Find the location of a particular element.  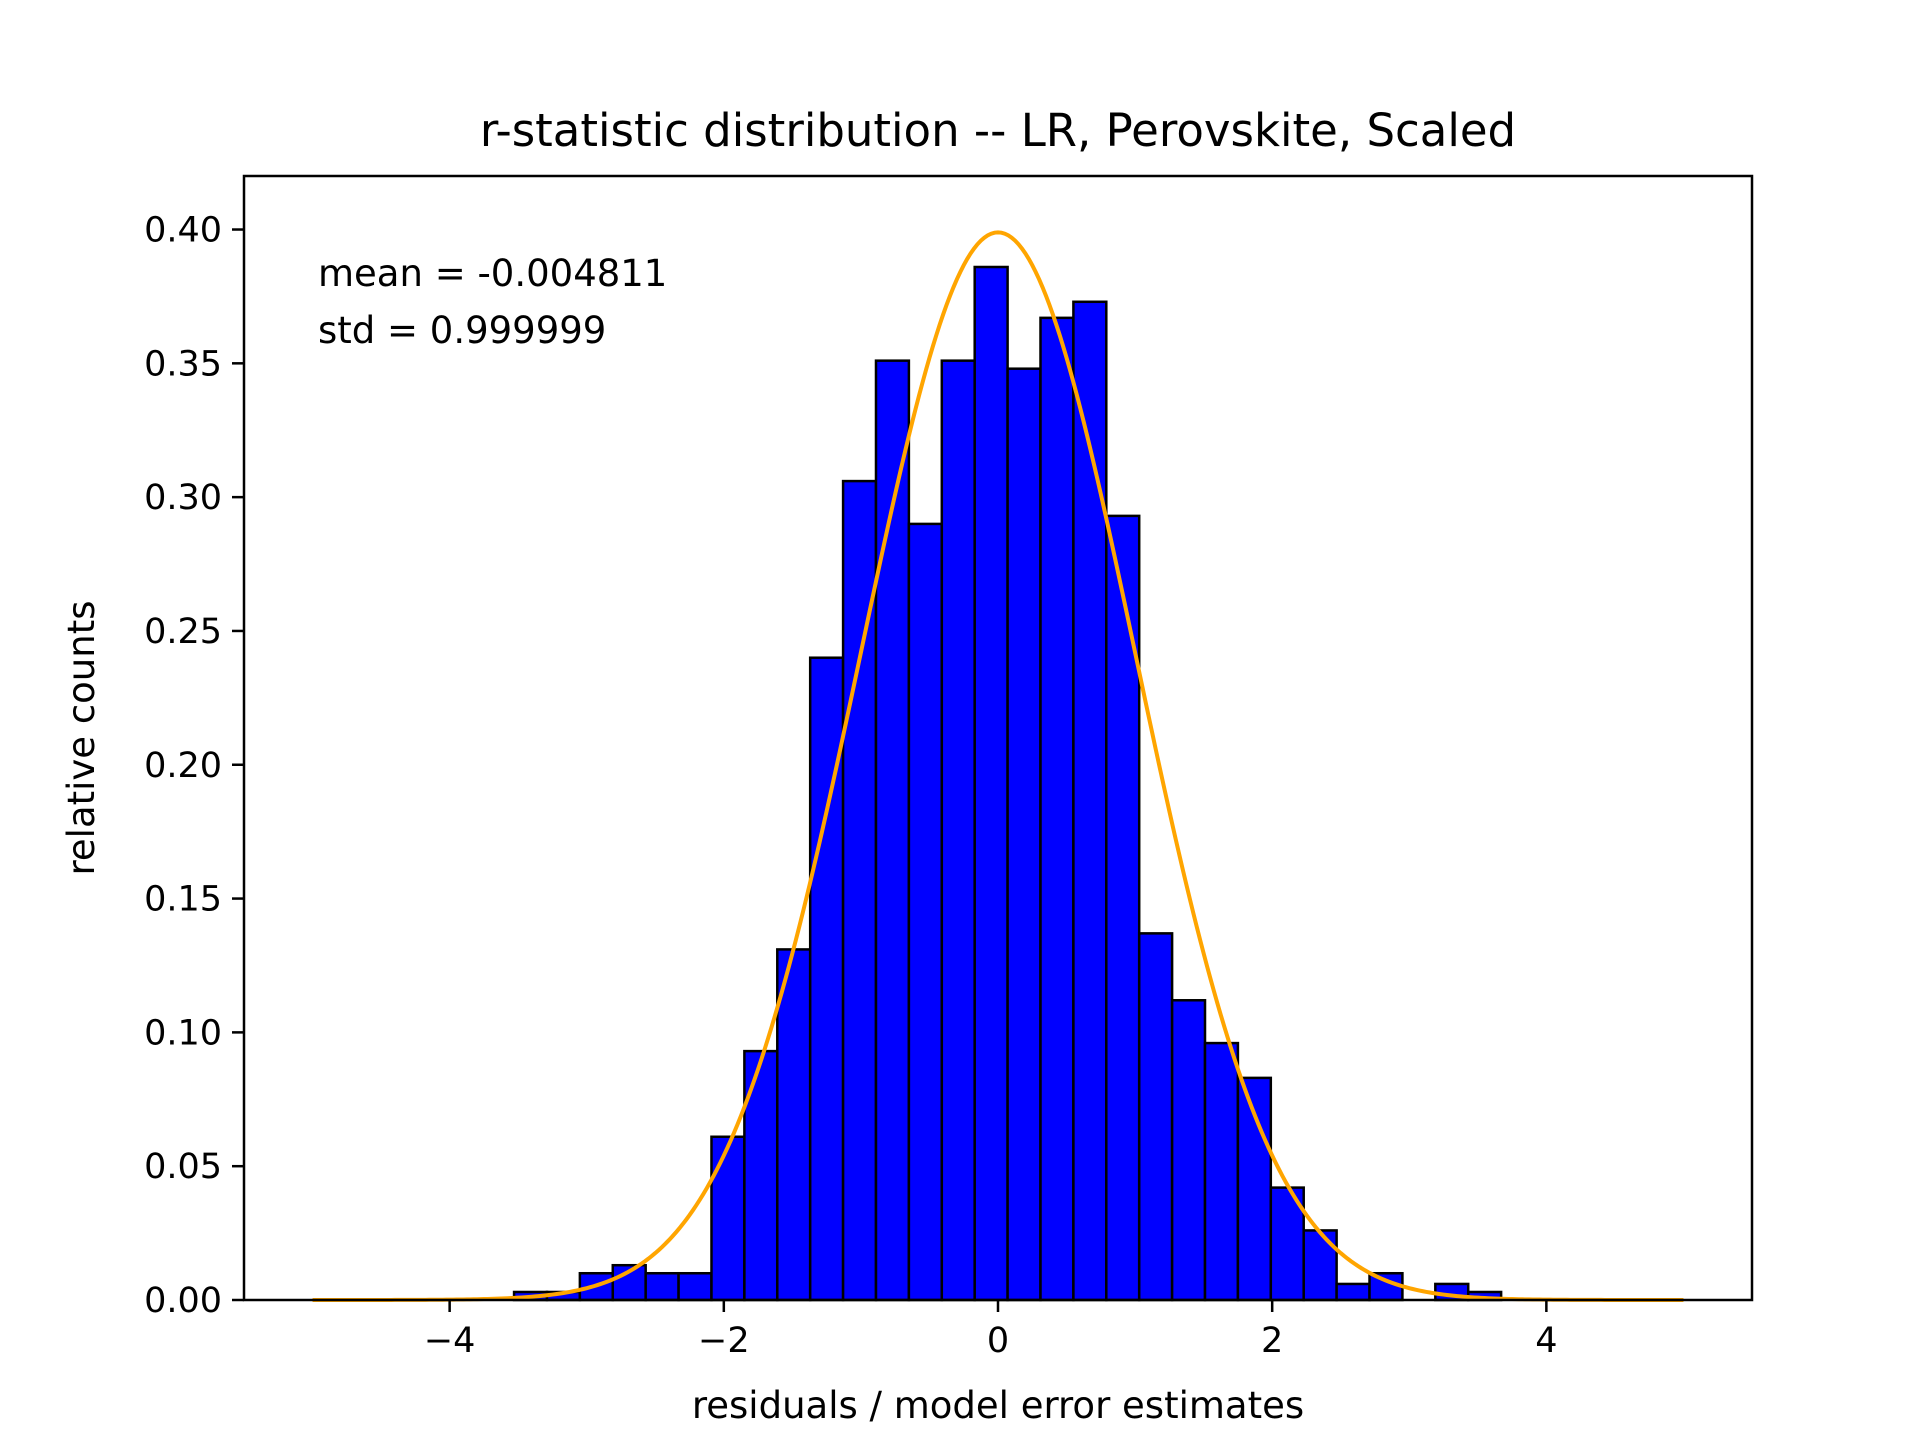

x-tick-label: 0 is located at coordinates (998, 1341).